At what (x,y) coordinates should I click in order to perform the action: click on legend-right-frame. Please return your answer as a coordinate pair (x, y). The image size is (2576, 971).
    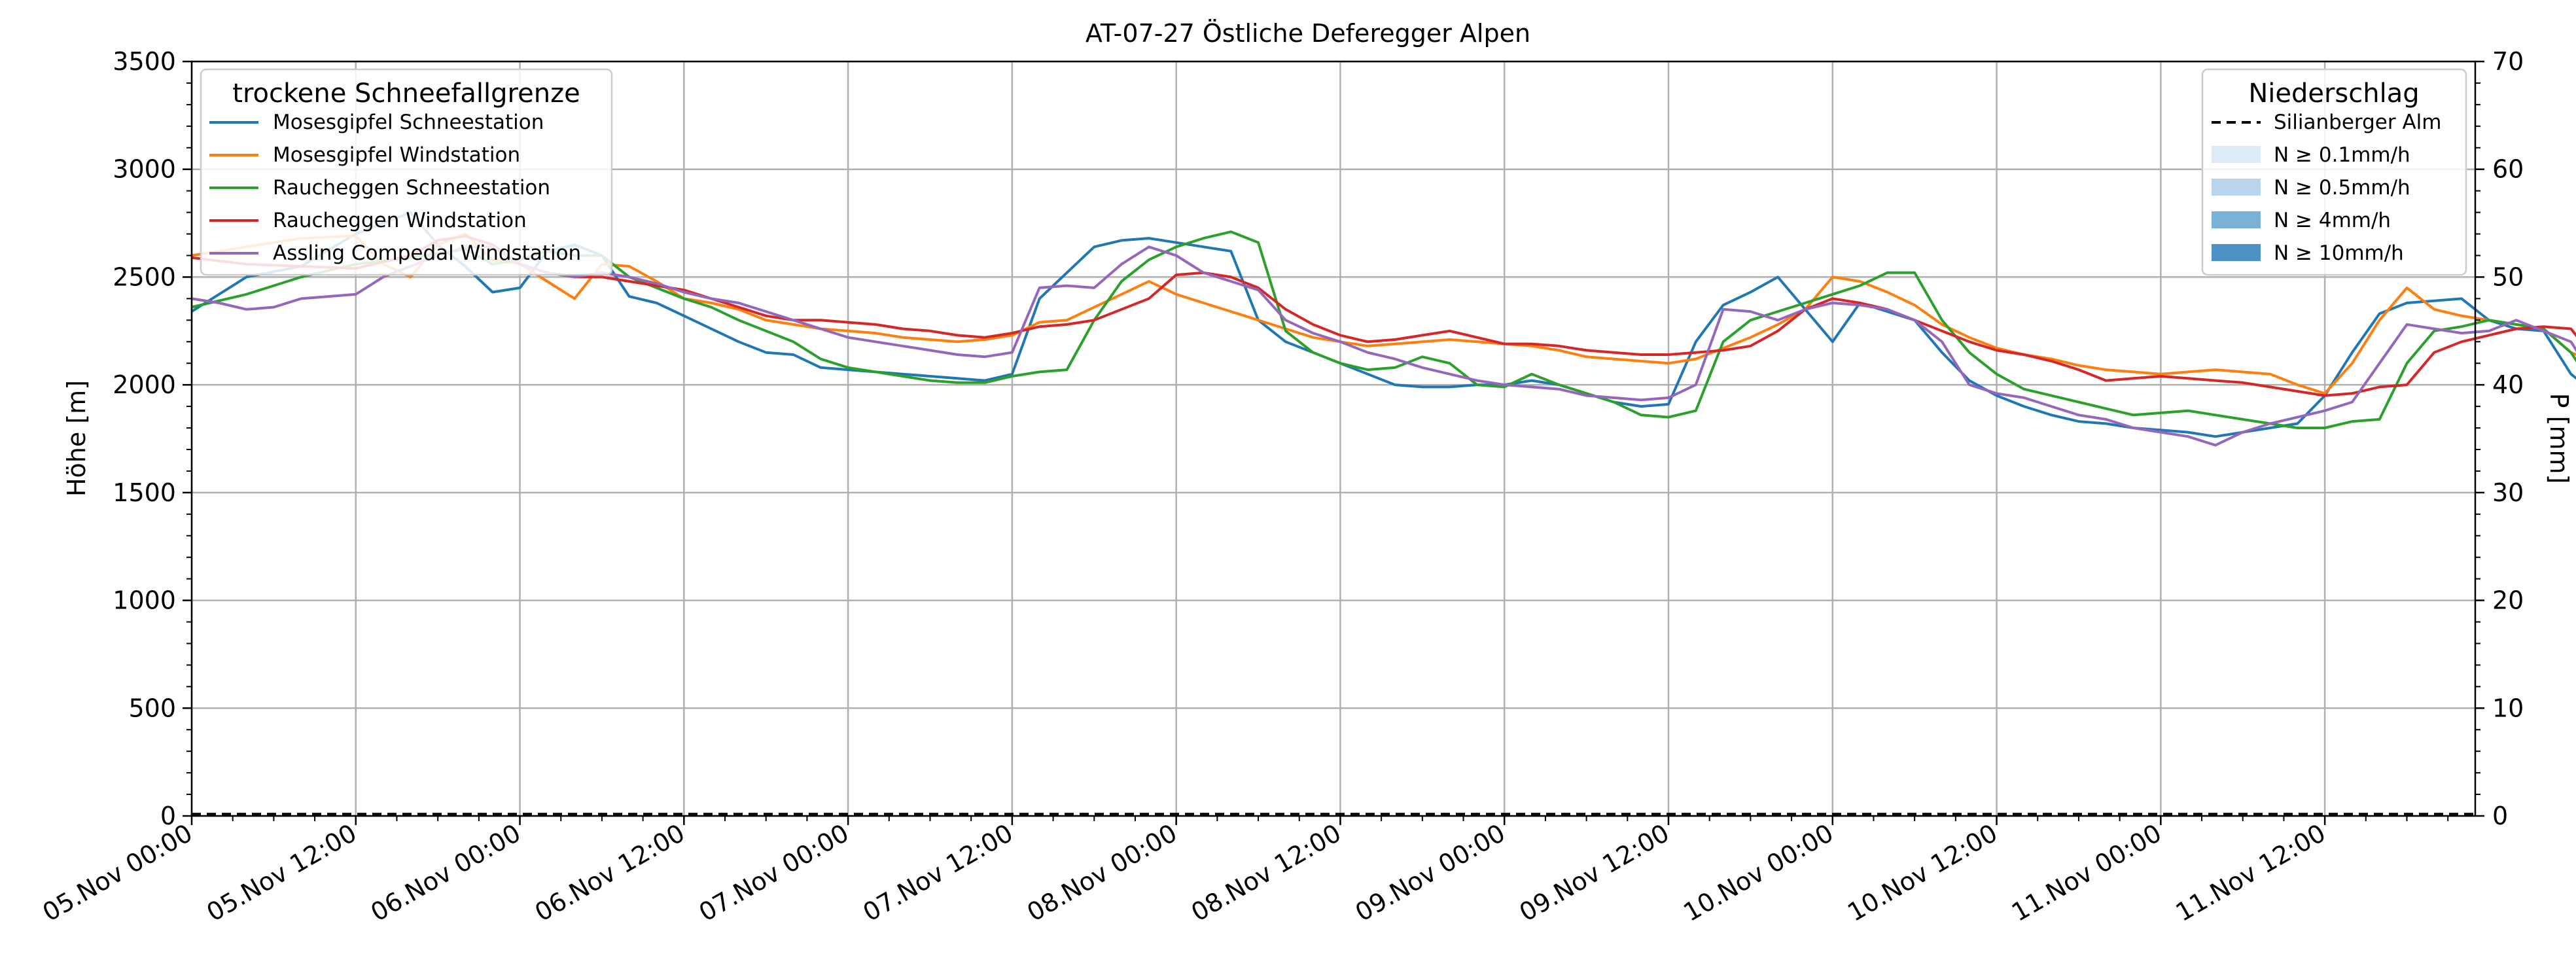
    Looking at the image, I should click on (2334, 172).